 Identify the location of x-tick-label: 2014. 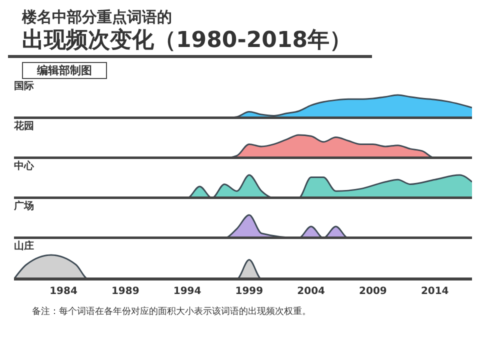
(434, 292).